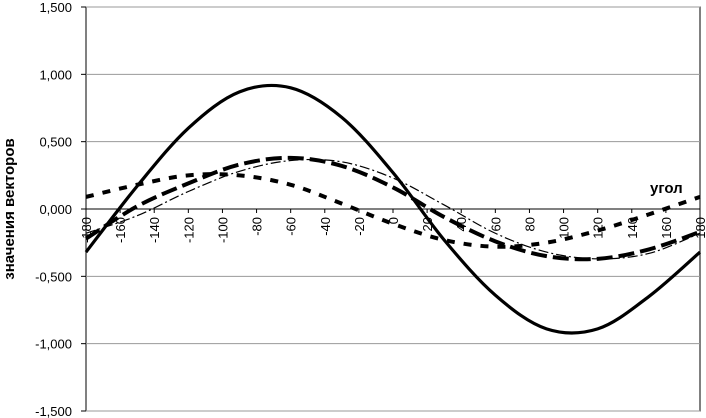 The image size is (706, 418). I want to click on x-tick-label: 180, so click(699, 228).